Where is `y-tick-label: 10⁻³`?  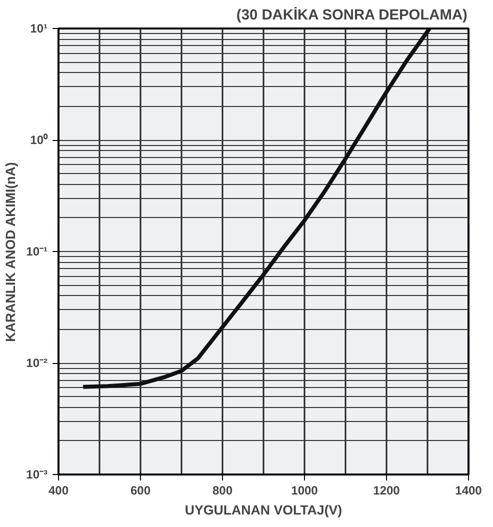 y-tick-label: 10⁻³ is located at coordinates (37, 475).